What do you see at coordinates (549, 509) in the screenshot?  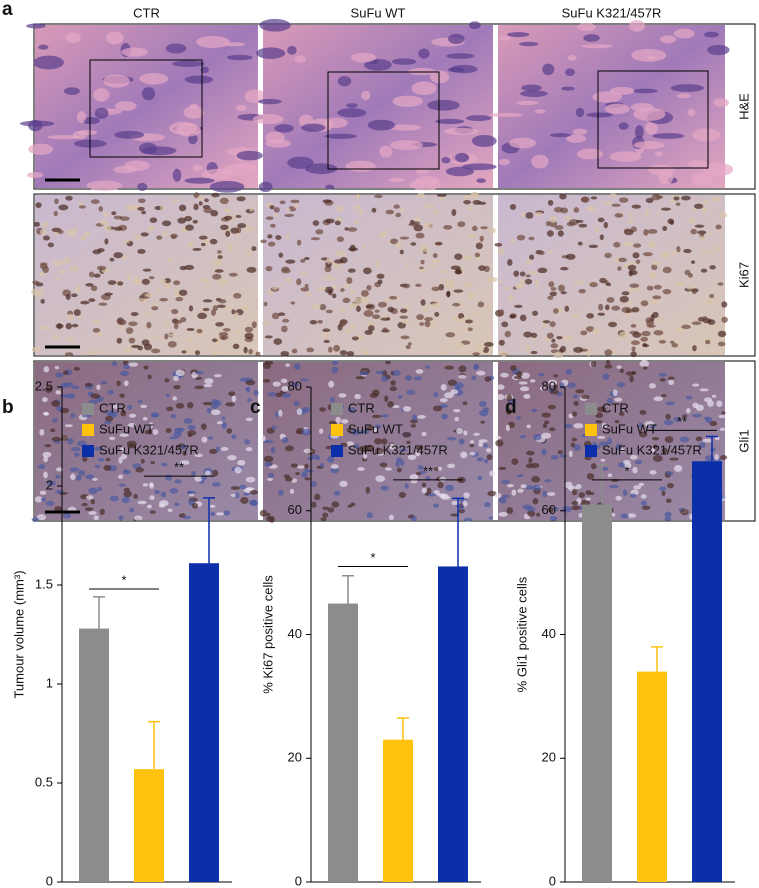 I see `y-tick-label: 60` at bounding box center [549, 509].